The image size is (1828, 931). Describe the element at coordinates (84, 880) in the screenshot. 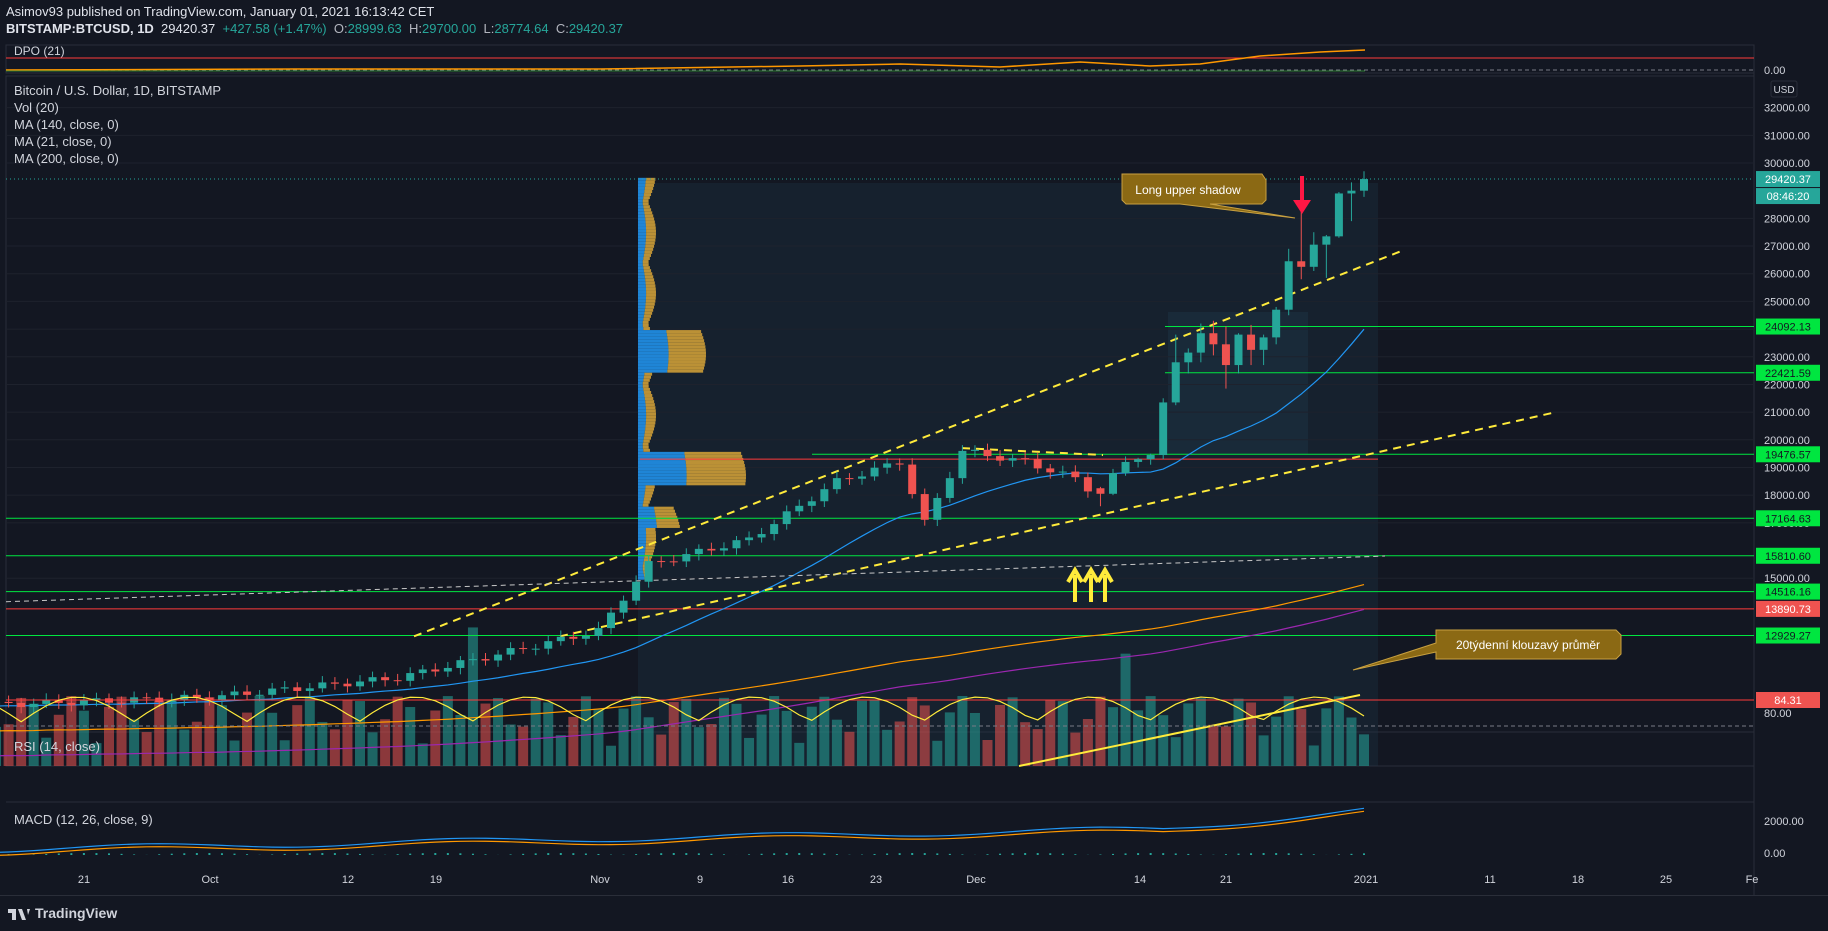

I see `x-tick-label: 21` at that location.